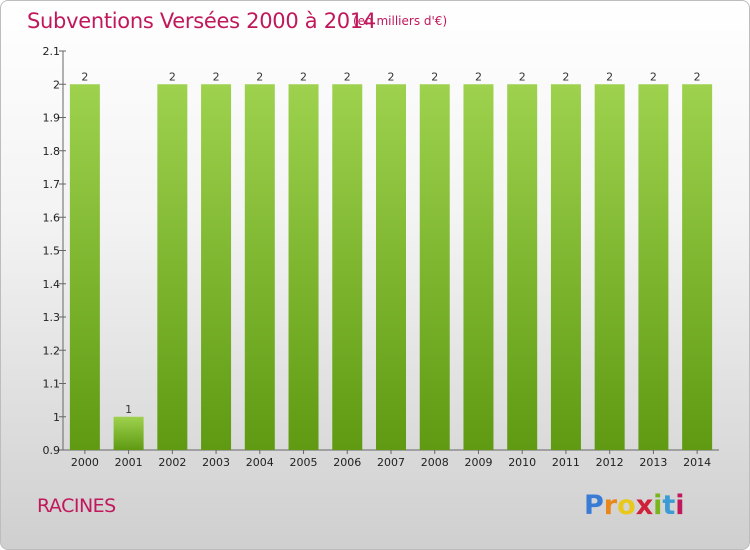  I want to click on x-tick-label: 2008, so click(435, 462).